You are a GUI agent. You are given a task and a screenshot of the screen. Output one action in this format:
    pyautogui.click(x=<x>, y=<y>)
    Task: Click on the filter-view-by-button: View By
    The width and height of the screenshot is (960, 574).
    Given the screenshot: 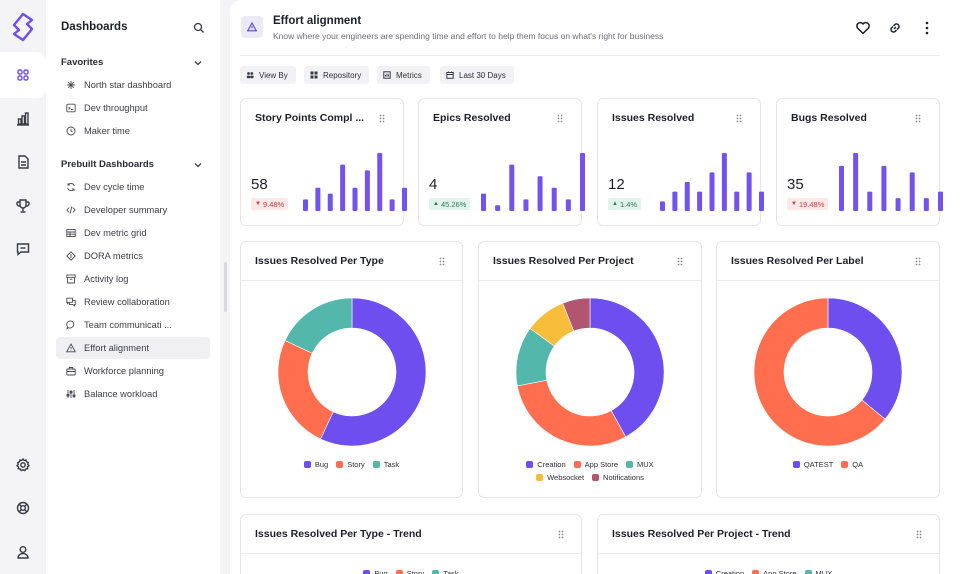 What is the action you would take?
    pyautogui.click(x=268, y=75)
    